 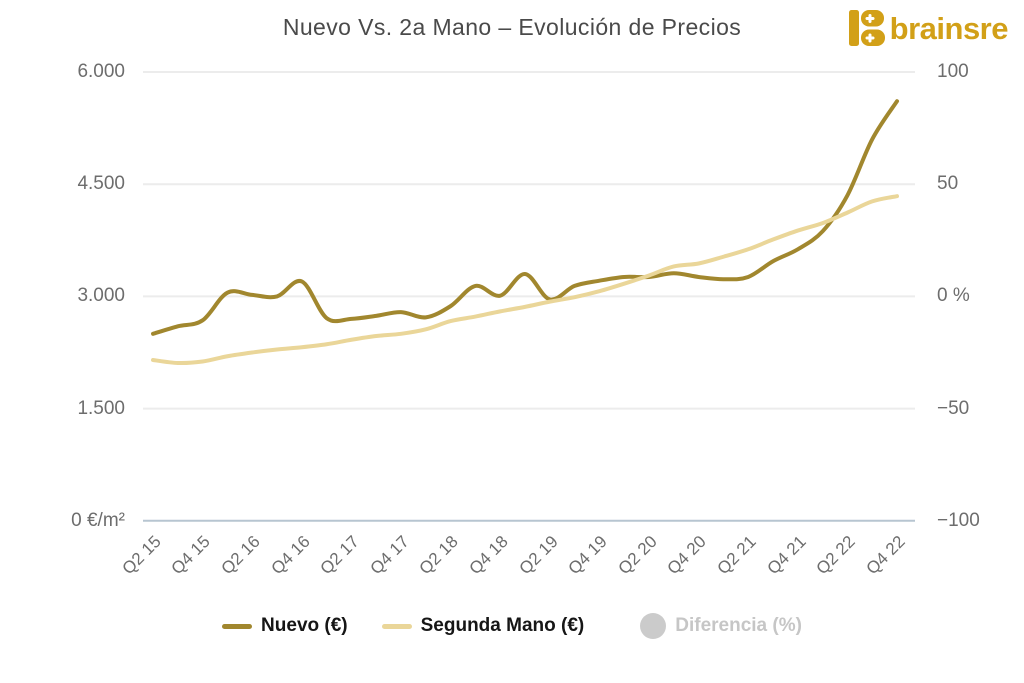 I want to click on y-axis-left-label: 4.500, so click(x=101, y=184).